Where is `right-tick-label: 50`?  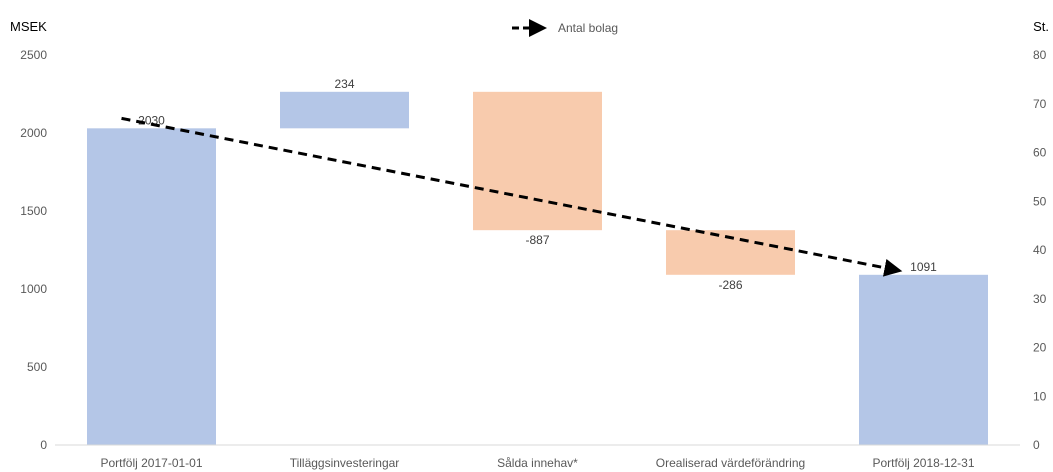 right-tick-label: 50 is located at coordinates (1040, 201).